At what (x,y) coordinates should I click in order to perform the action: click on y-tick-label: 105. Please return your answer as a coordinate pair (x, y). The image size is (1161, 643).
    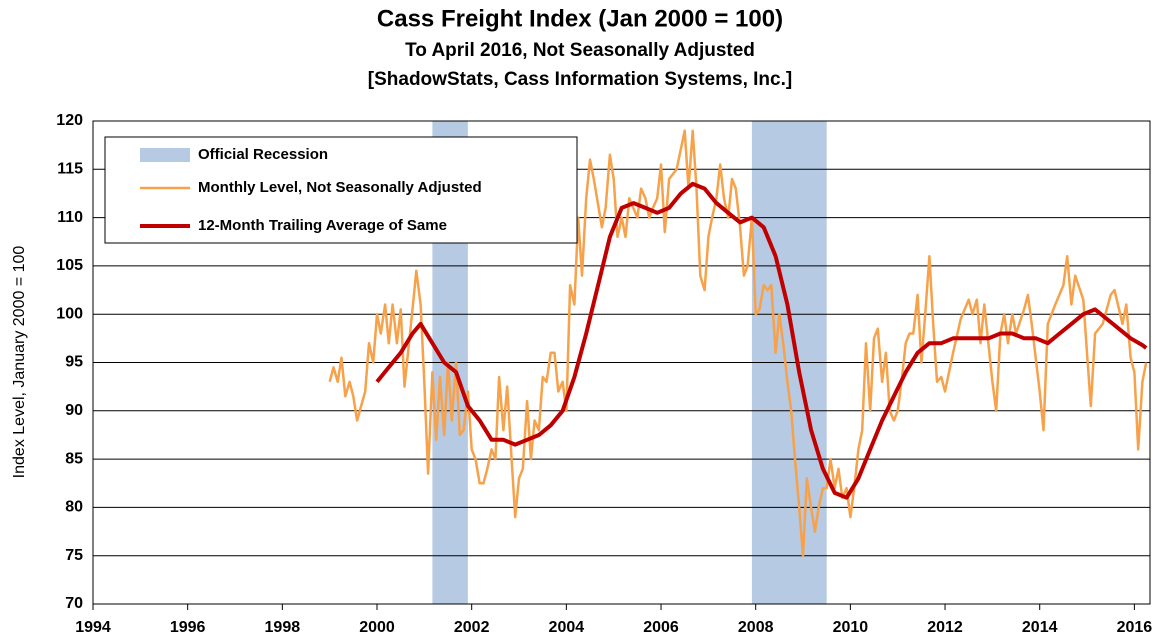
    Looking at the image, I should click on (69, 265).